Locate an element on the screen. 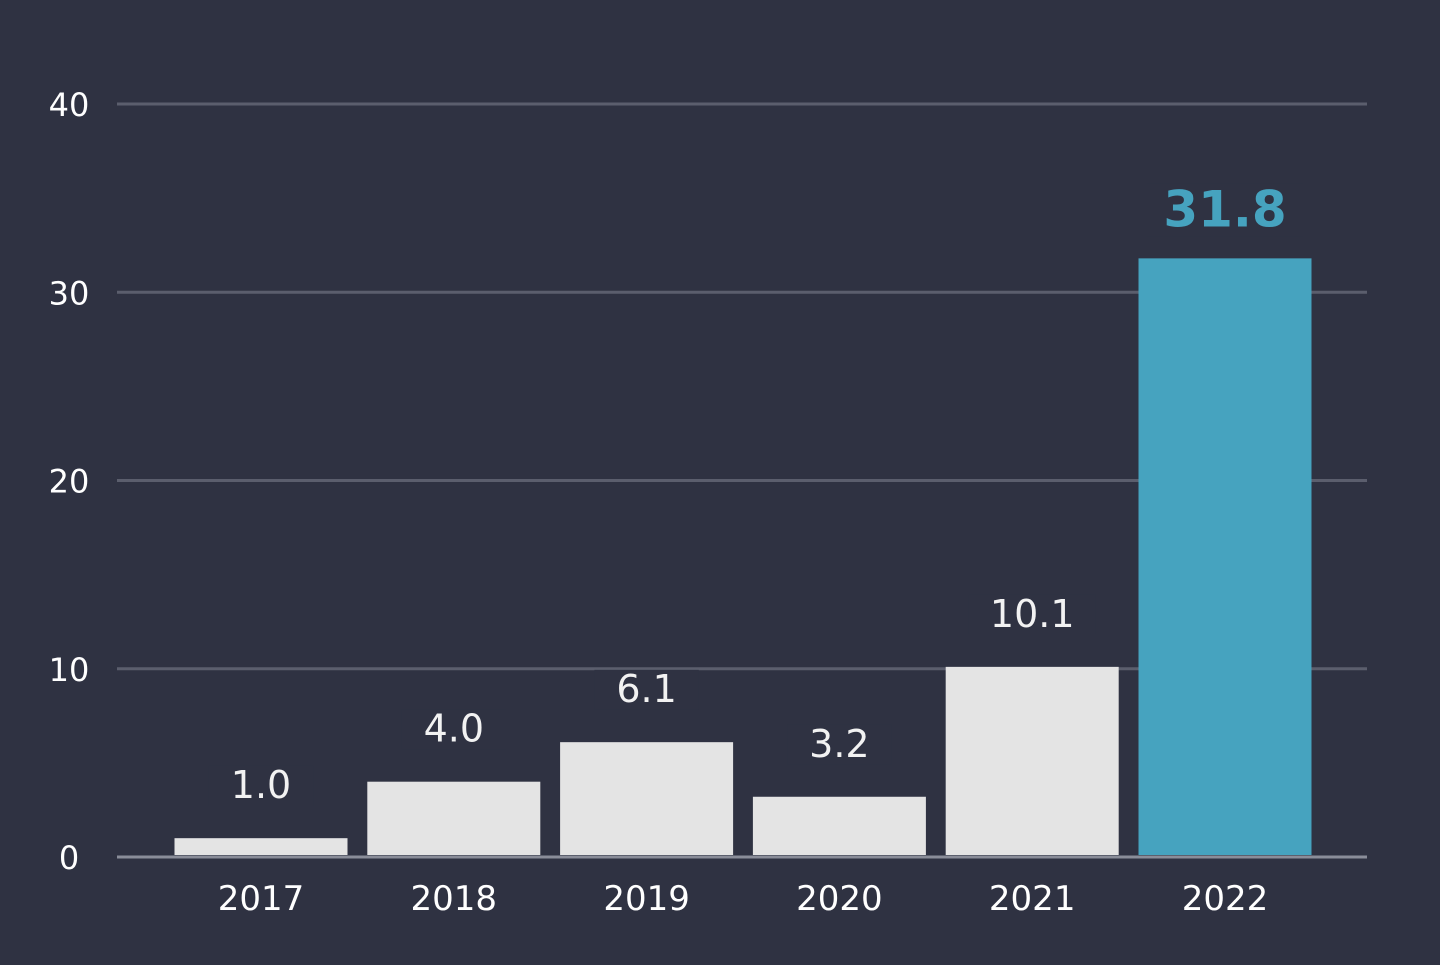 Image resolution: width=1440 pixels, height=965 pixels. value-label-2022: 31.8 is located at coordinates (1224, 209).